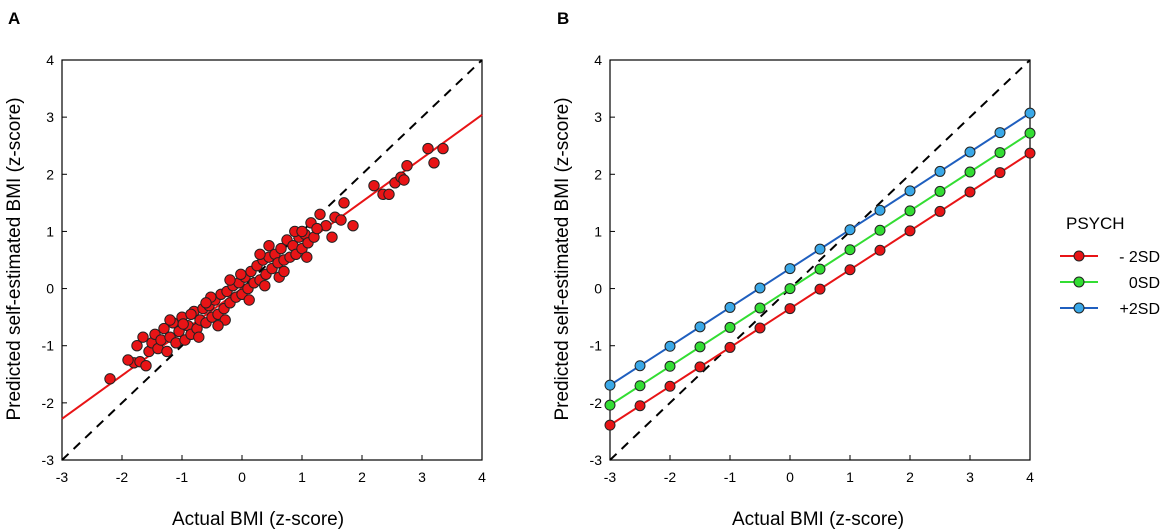  What do you see at coordinates (50, 174) in the screenshot?
I see `panel-a-y-tick-label: 2` at bounding box center [50, 174].